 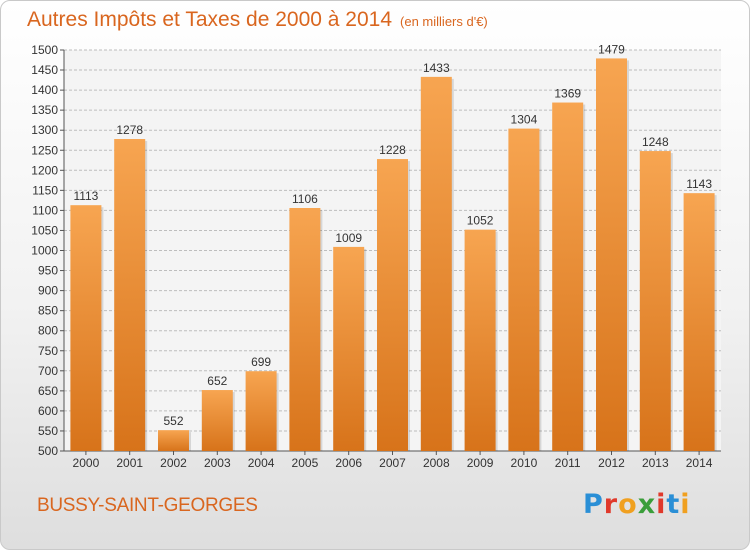 What do you see at coordinates (611, 49) in the screenshot?
I see `value-label: 1479` at bounding box center [611, 49].